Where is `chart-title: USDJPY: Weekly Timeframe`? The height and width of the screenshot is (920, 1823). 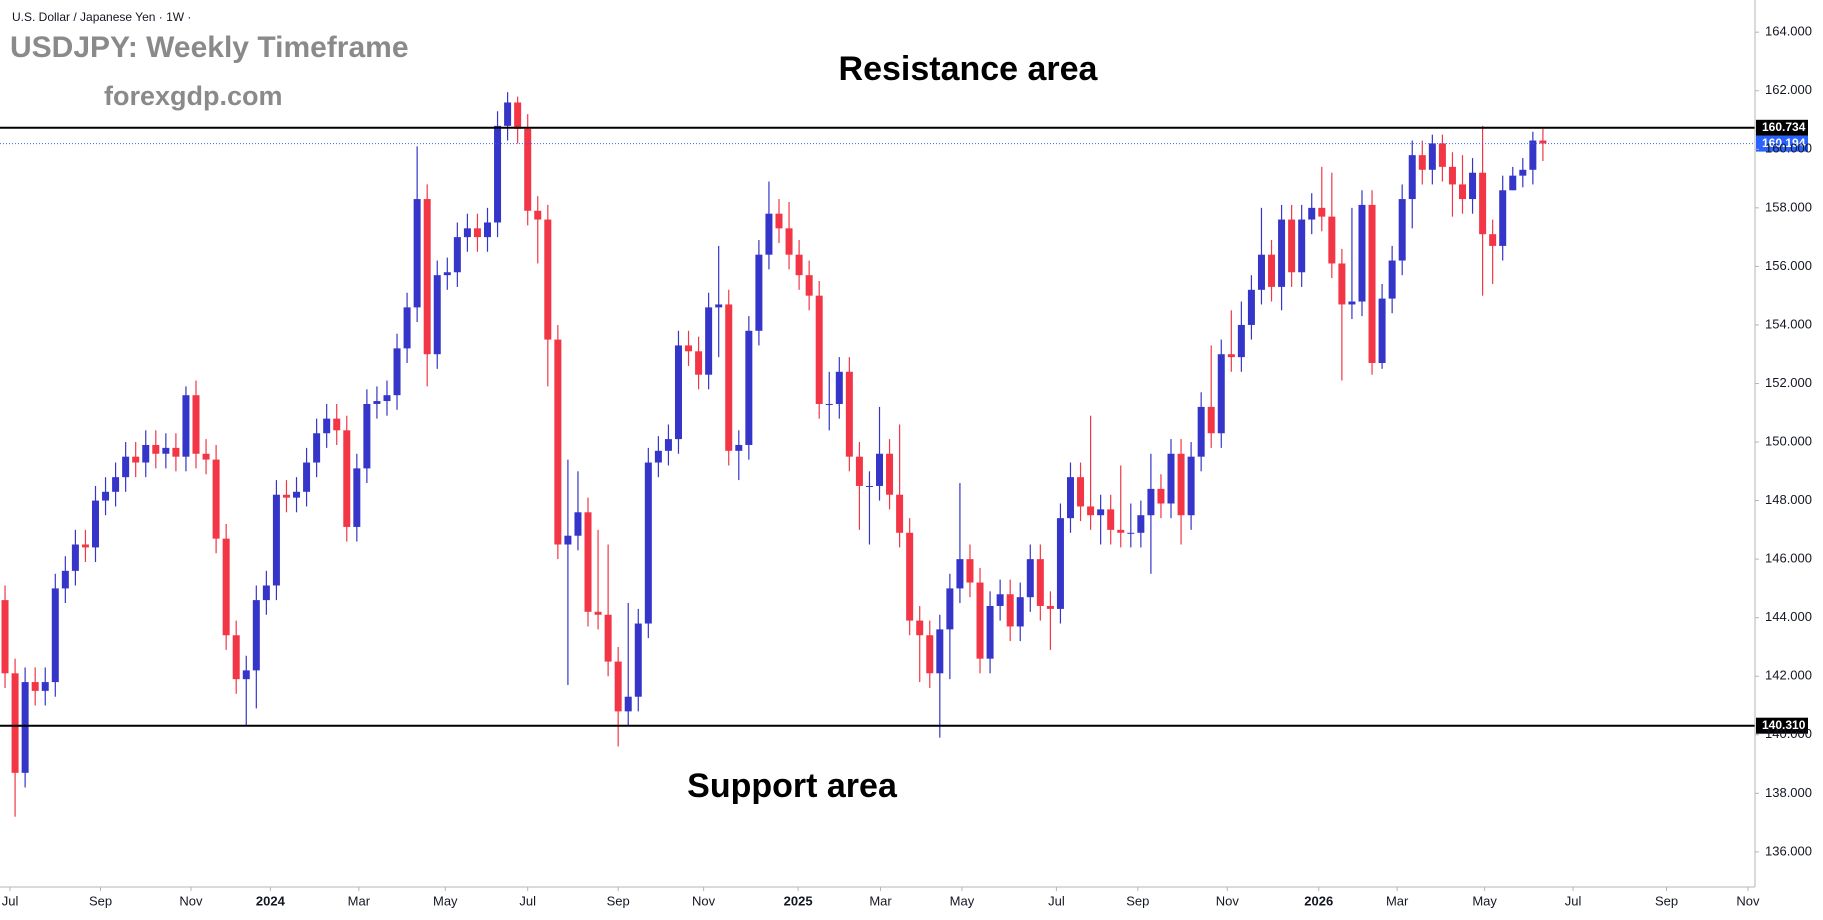 chart-title: USDJPY: Weekly Timeframe is located at coordinates (209, 47).